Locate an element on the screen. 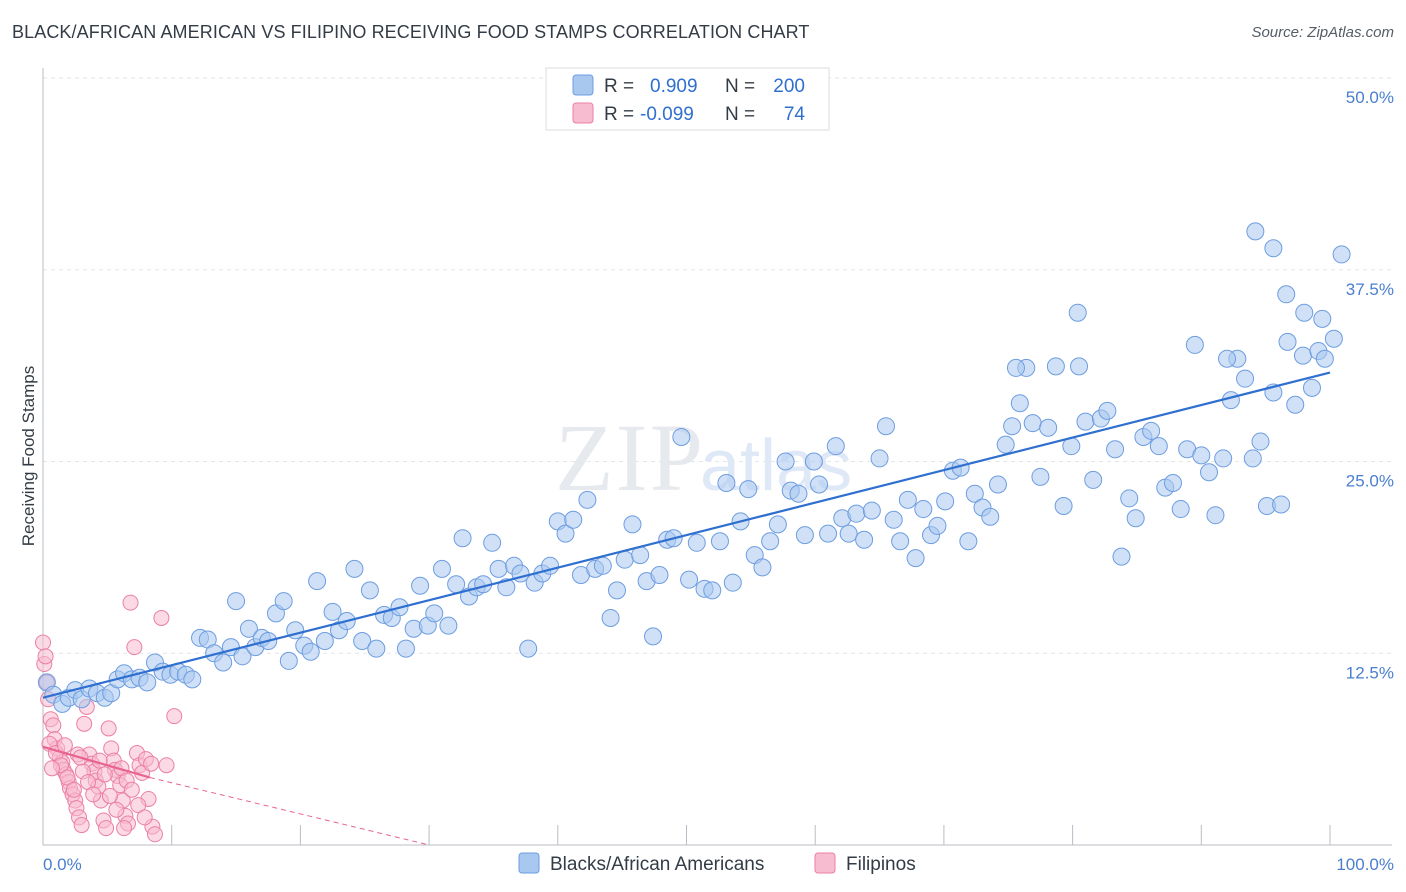 The width and height of the screenshot is (1406, 892). trend-line-pink-extension is located at coordinates (289, 811).